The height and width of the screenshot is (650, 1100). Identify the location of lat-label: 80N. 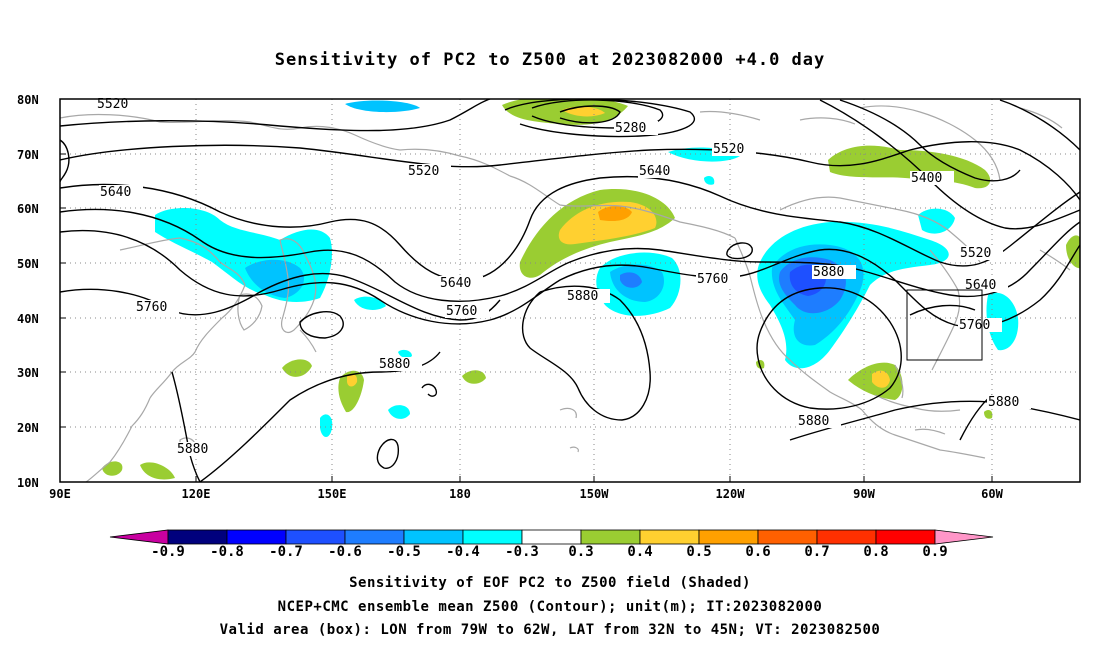
(28, 100).